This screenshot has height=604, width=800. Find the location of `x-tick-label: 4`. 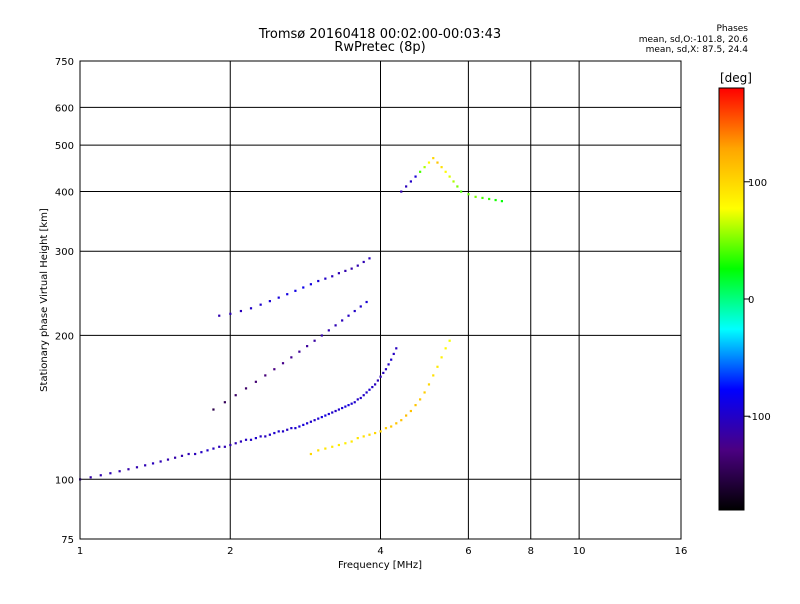

x-tick-label: 4 is located at coordinates (380, 551).